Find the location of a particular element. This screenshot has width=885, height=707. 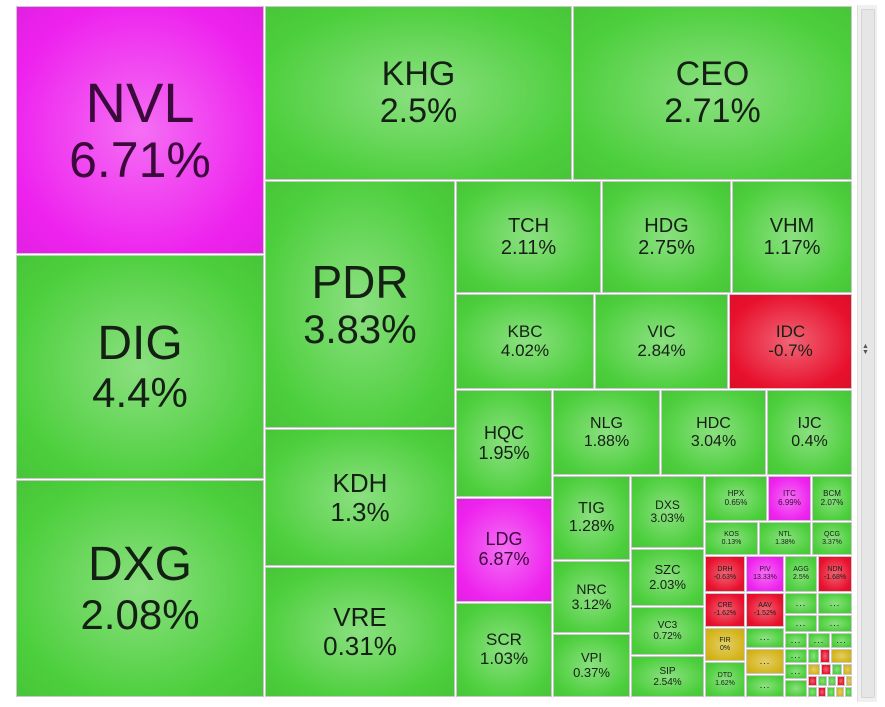

tile-scr: SCR 1.03% is located at coordinates (504, 650).